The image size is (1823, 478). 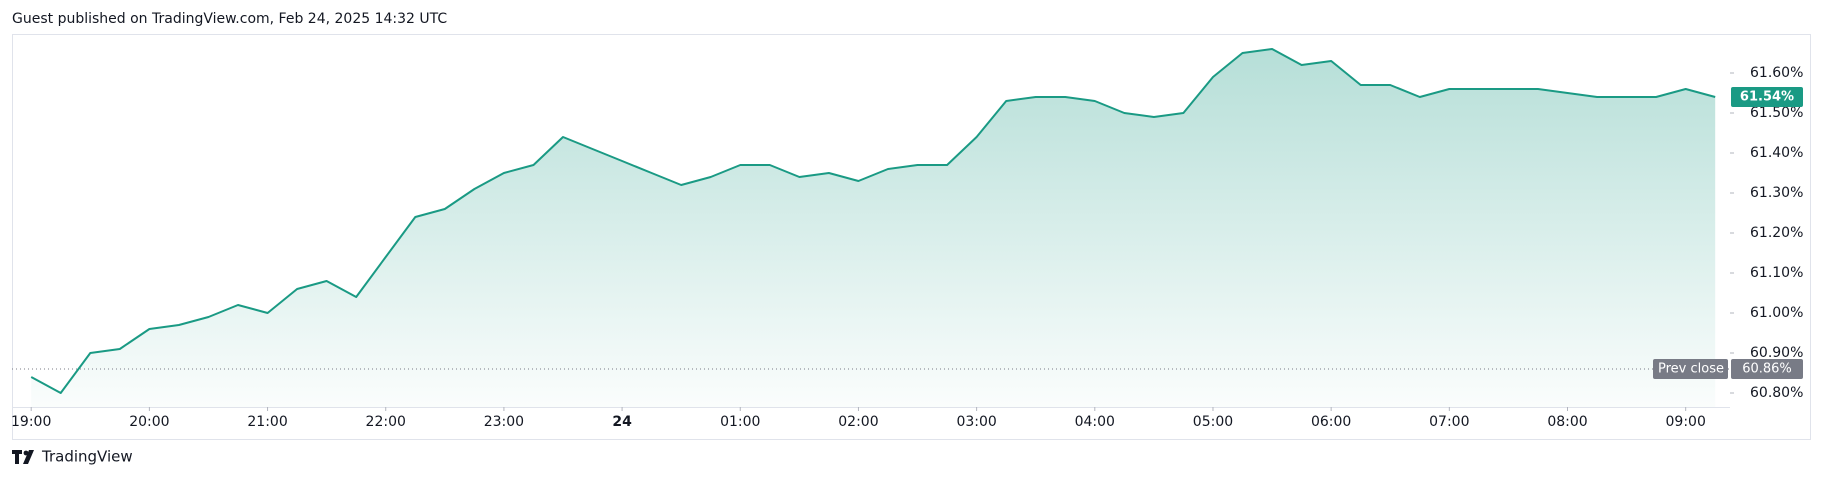 I want to click on x-tick-label: 05:00, so click(x=1213, y=422).